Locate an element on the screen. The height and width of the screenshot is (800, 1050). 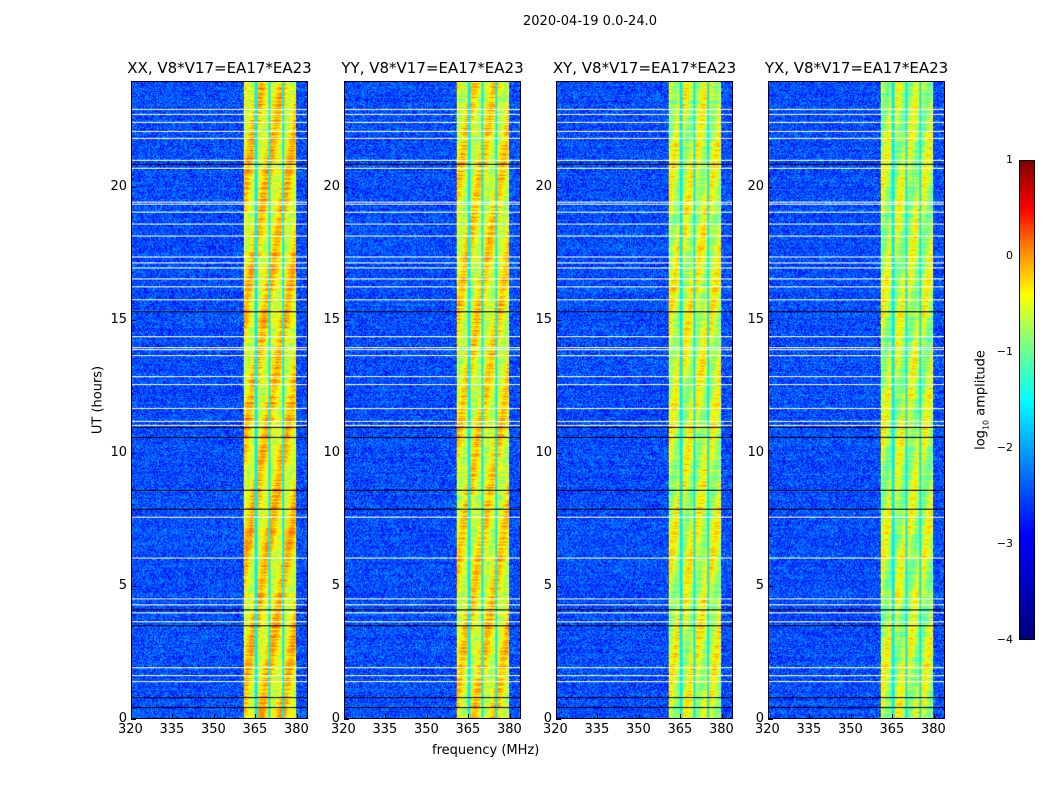
panel-title: XY, V8*V17=EA17*EA23 is located at coordinates (644, 68).